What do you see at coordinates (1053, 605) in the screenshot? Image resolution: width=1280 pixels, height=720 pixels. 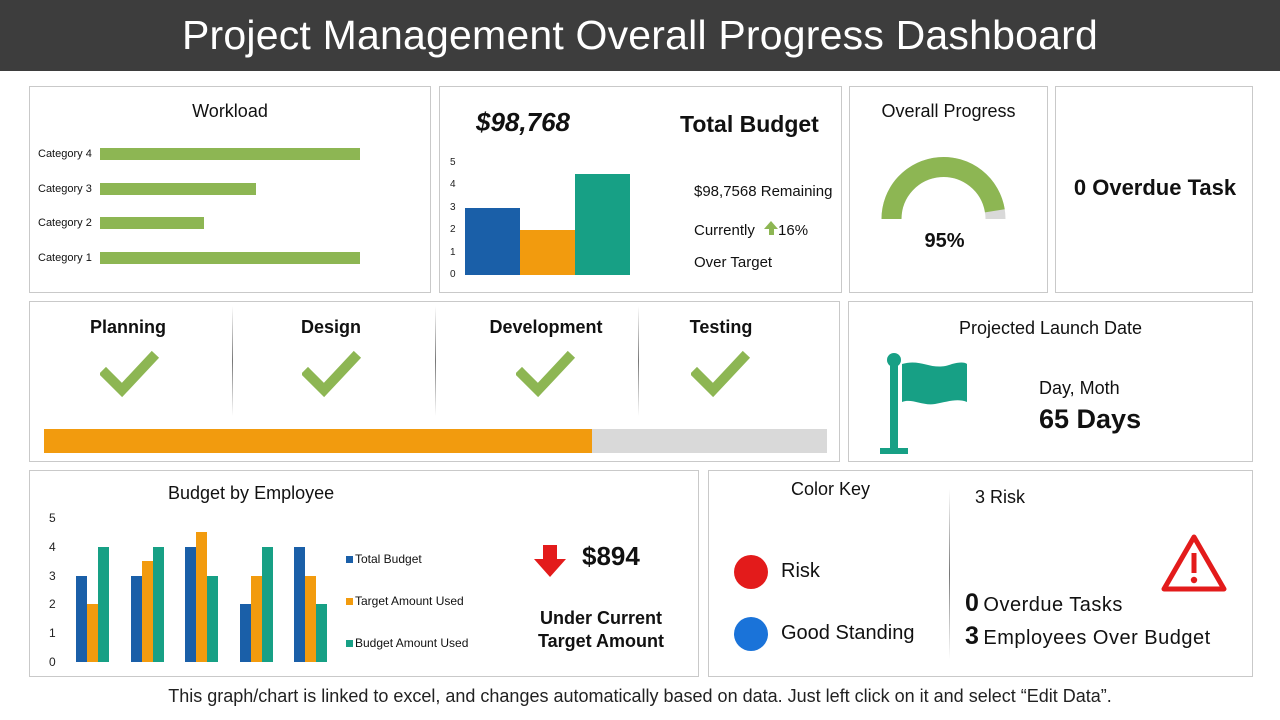 I see `overdue-tasks-label: Overdue Tasks` at bounding box center [1053, 605].